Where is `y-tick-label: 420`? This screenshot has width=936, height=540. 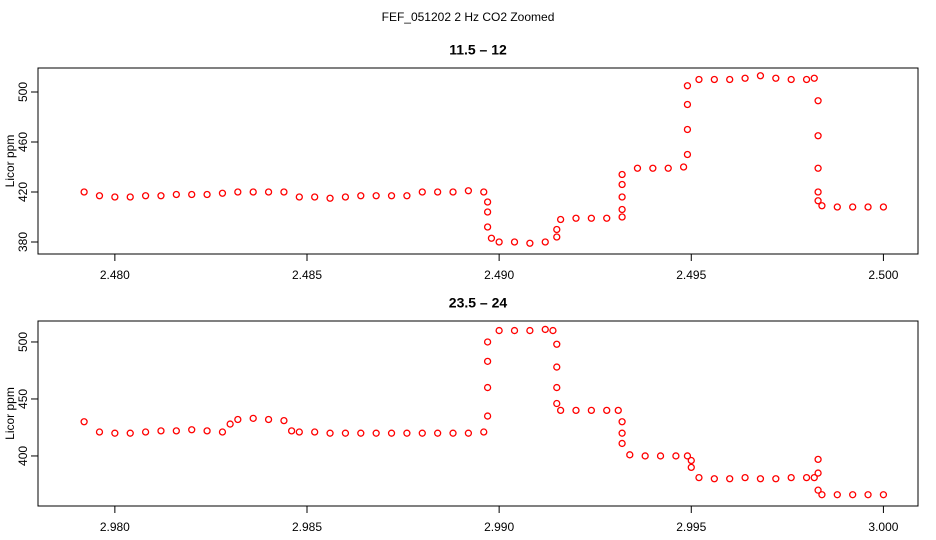 y-tick-label: 420 is located at coordinates (23, 192).